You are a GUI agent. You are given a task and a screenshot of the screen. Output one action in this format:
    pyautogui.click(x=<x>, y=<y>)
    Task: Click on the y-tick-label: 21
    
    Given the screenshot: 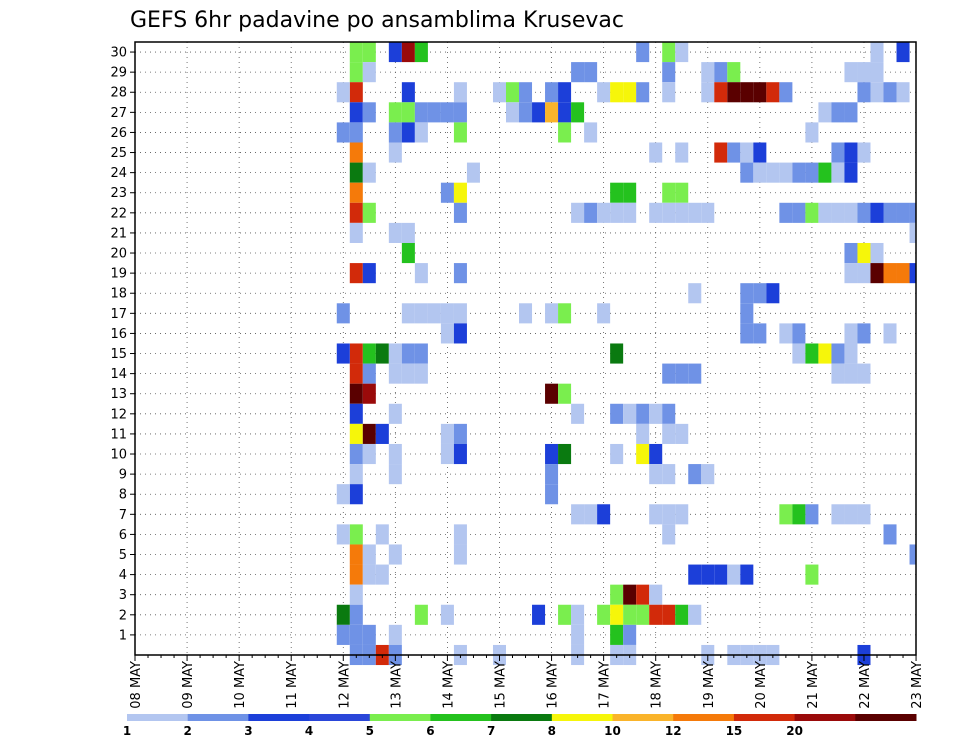 What is the action you would take?
    pyautogui.click(x=118, y=233)
    